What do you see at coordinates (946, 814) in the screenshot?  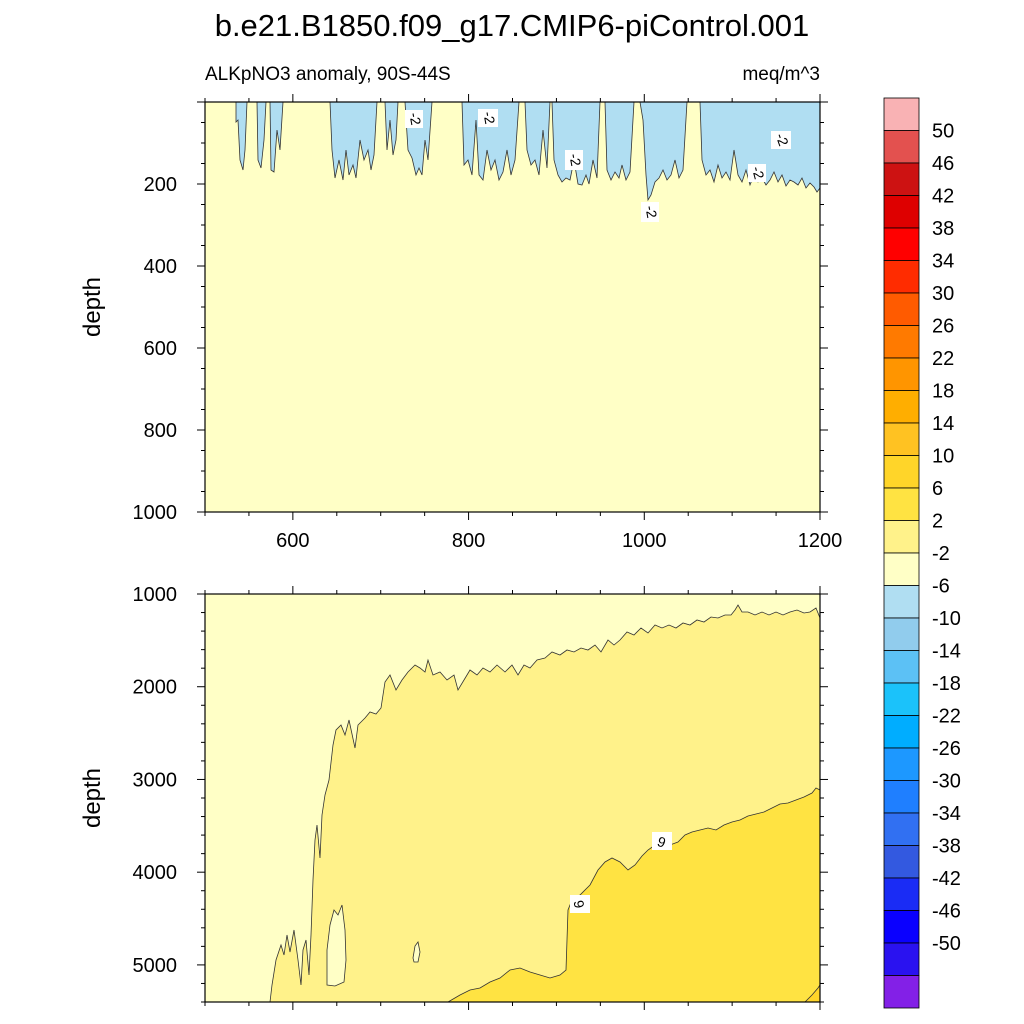 I see `colorbar-label: -34` at bounding box center [946, 814].